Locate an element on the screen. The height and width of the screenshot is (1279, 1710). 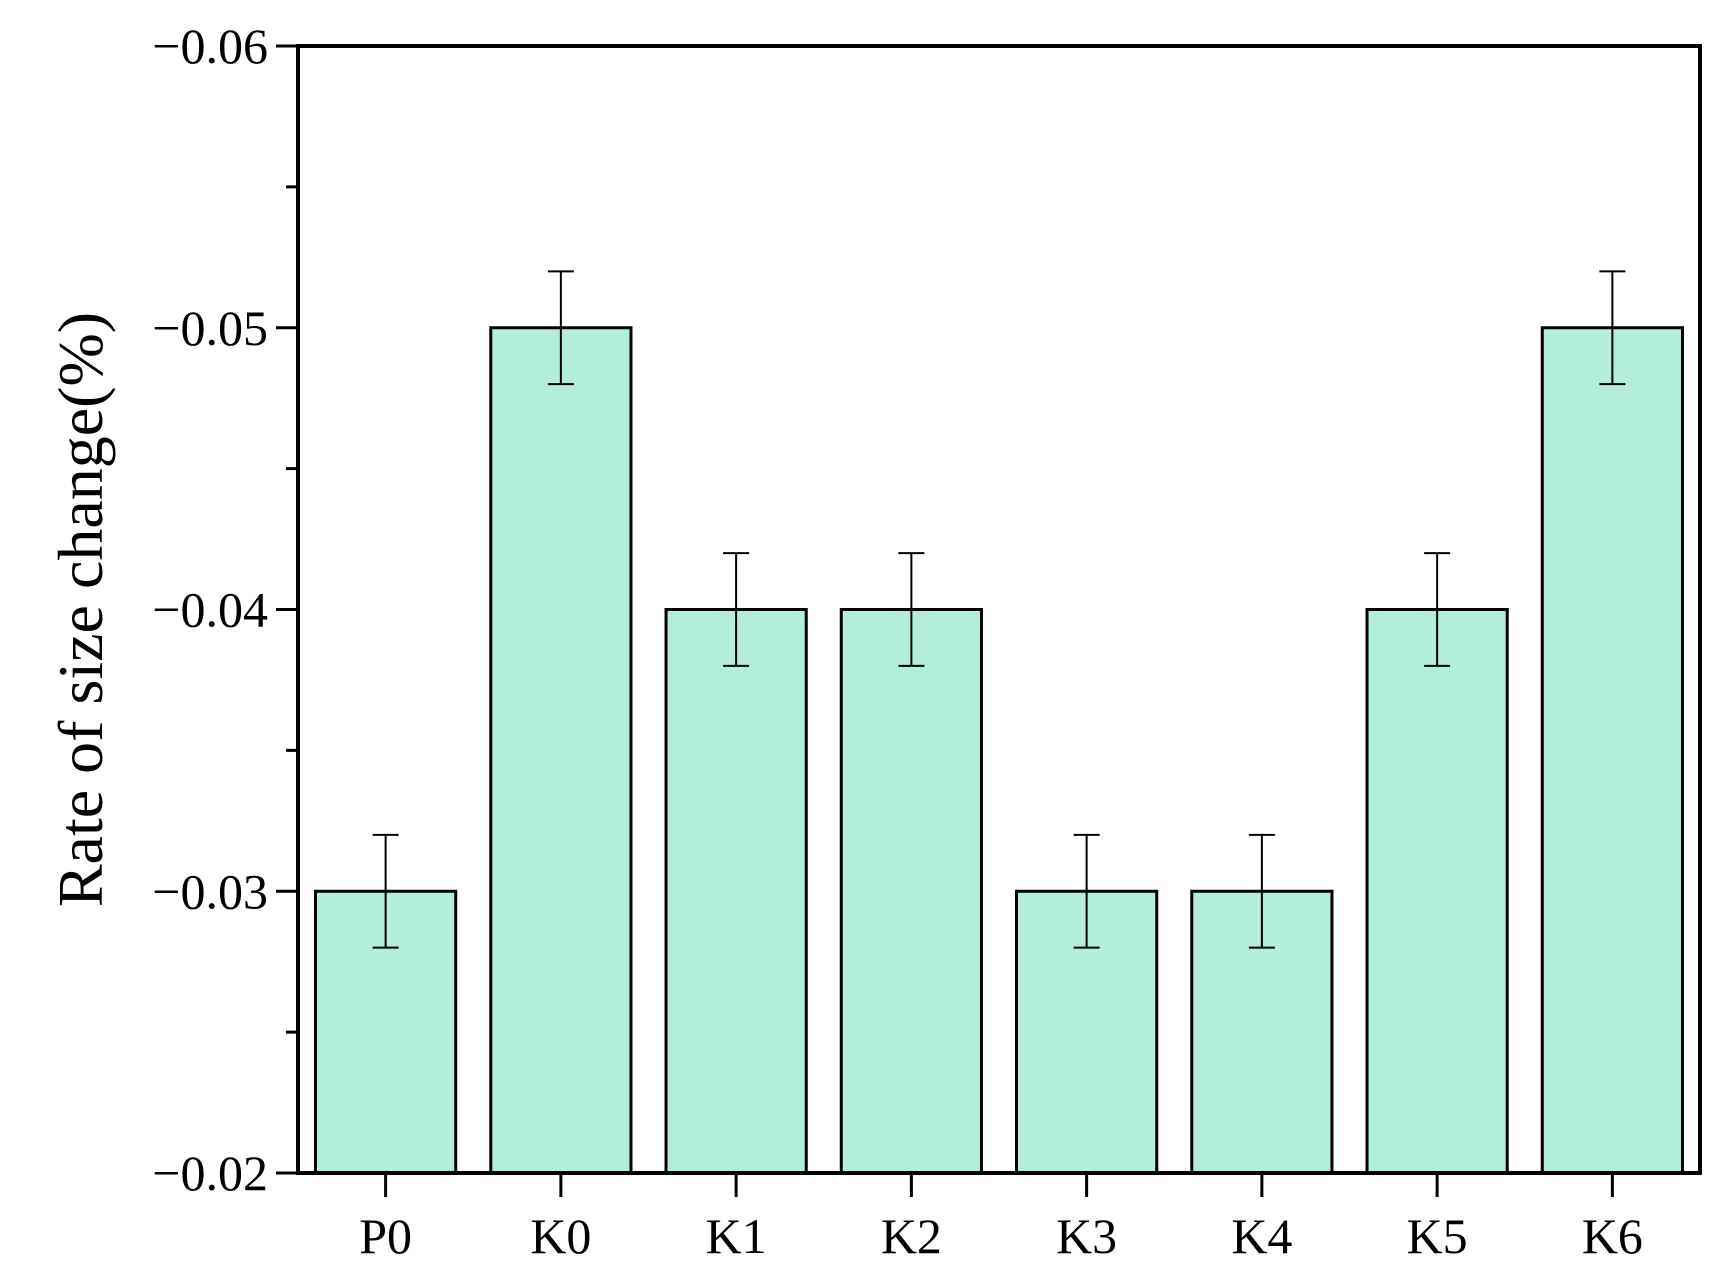
x-tick-label-k4: K4 is located at coordinates (1261, 1236).